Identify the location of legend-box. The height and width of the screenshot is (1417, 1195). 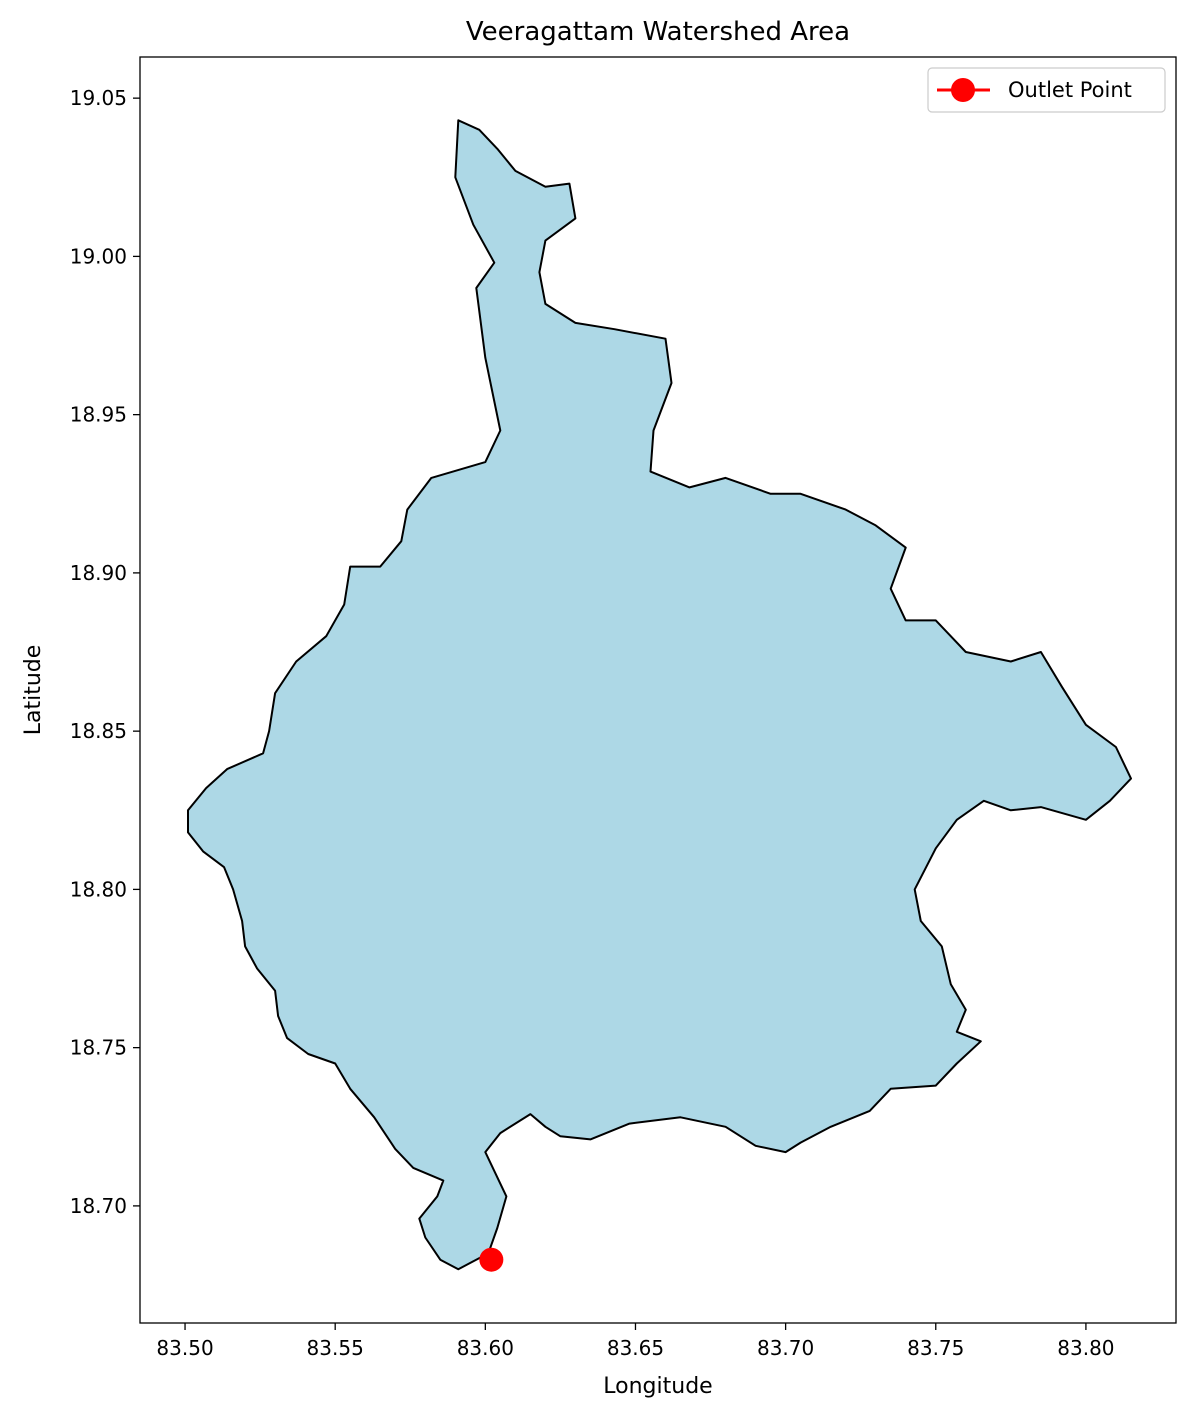
(1046, 90).